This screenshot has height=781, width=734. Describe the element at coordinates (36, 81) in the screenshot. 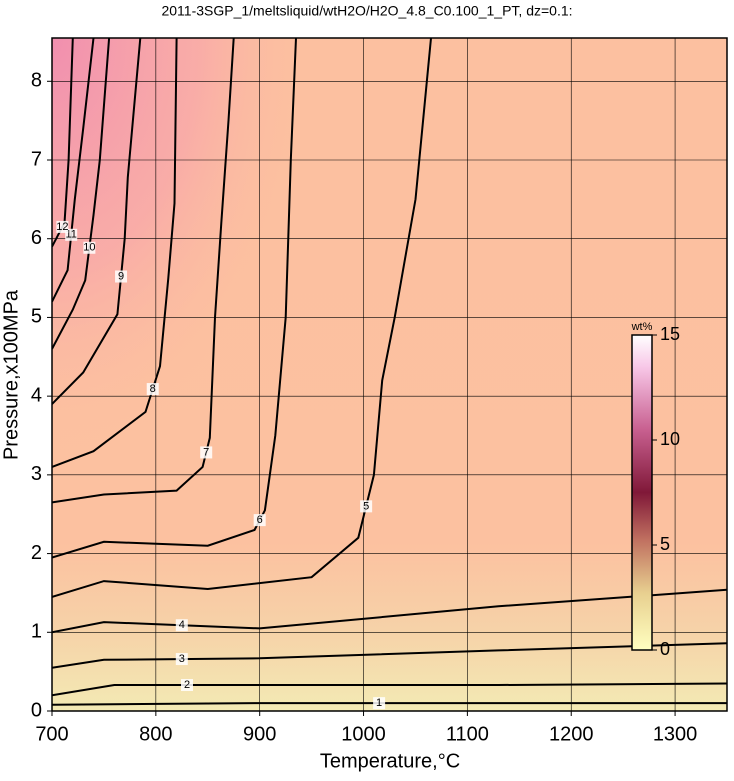

I see `y-tick-label: 8` at that location.